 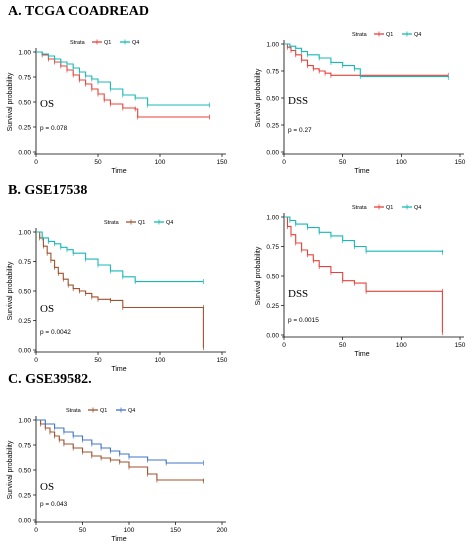 I want to click on p-value-label: p = 0.043, so click(x=54, y=504).